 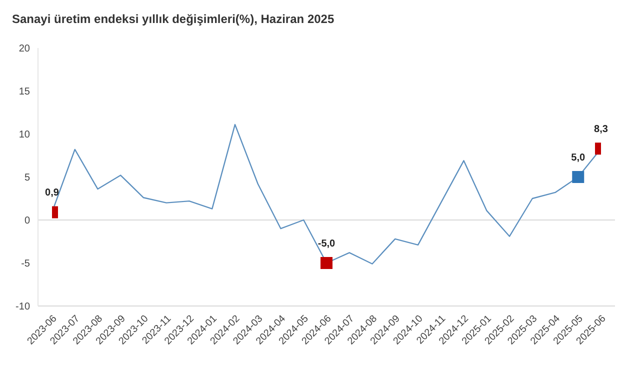 What do you see at coordinates (24, 92) in the screenshot?
I see `y-tick-label: 15` at bounding box center [24, 92].